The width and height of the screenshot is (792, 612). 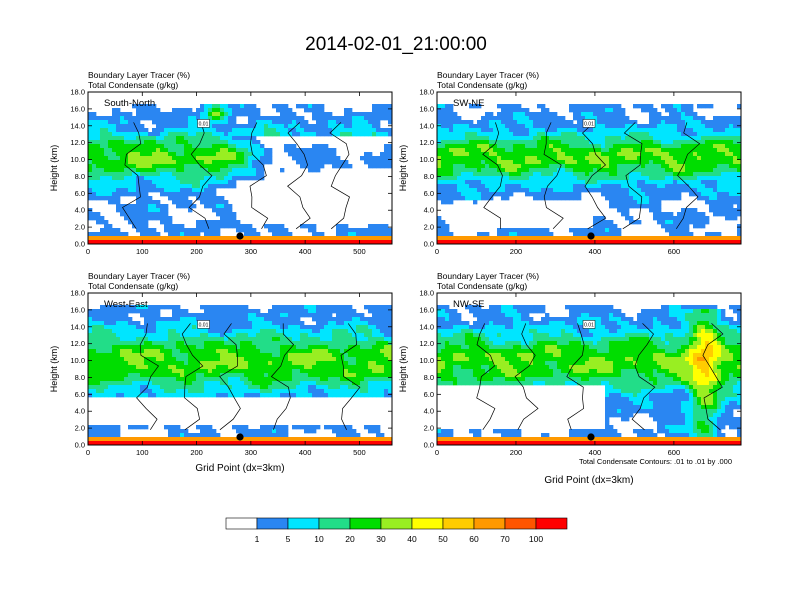 I want to click on condensate-contour, so click(x=688, y=175).